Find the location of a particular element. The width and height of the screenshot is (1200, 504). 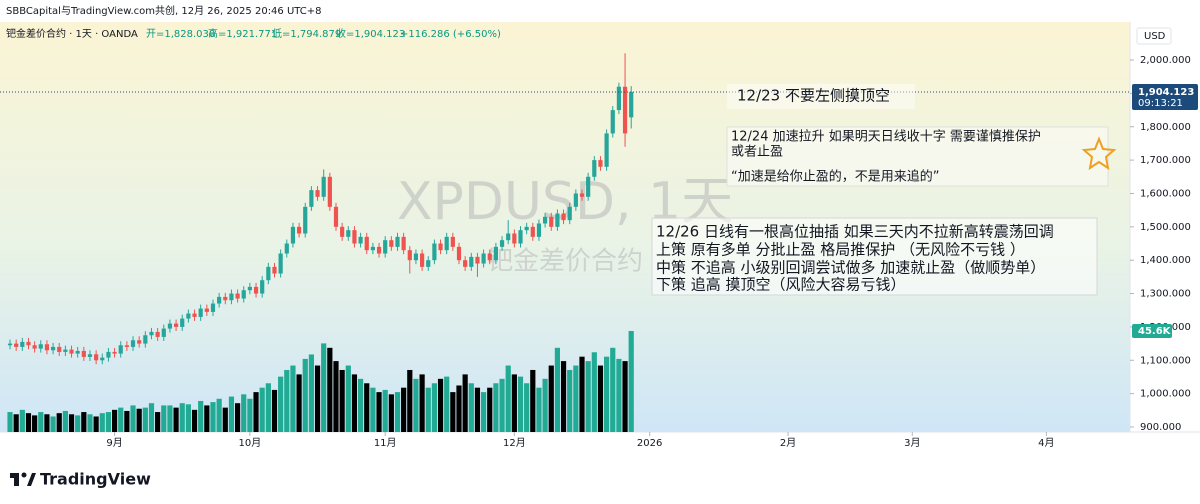

legend-change: +116.286 (+6.50%) is located at coordinates (450, 34).